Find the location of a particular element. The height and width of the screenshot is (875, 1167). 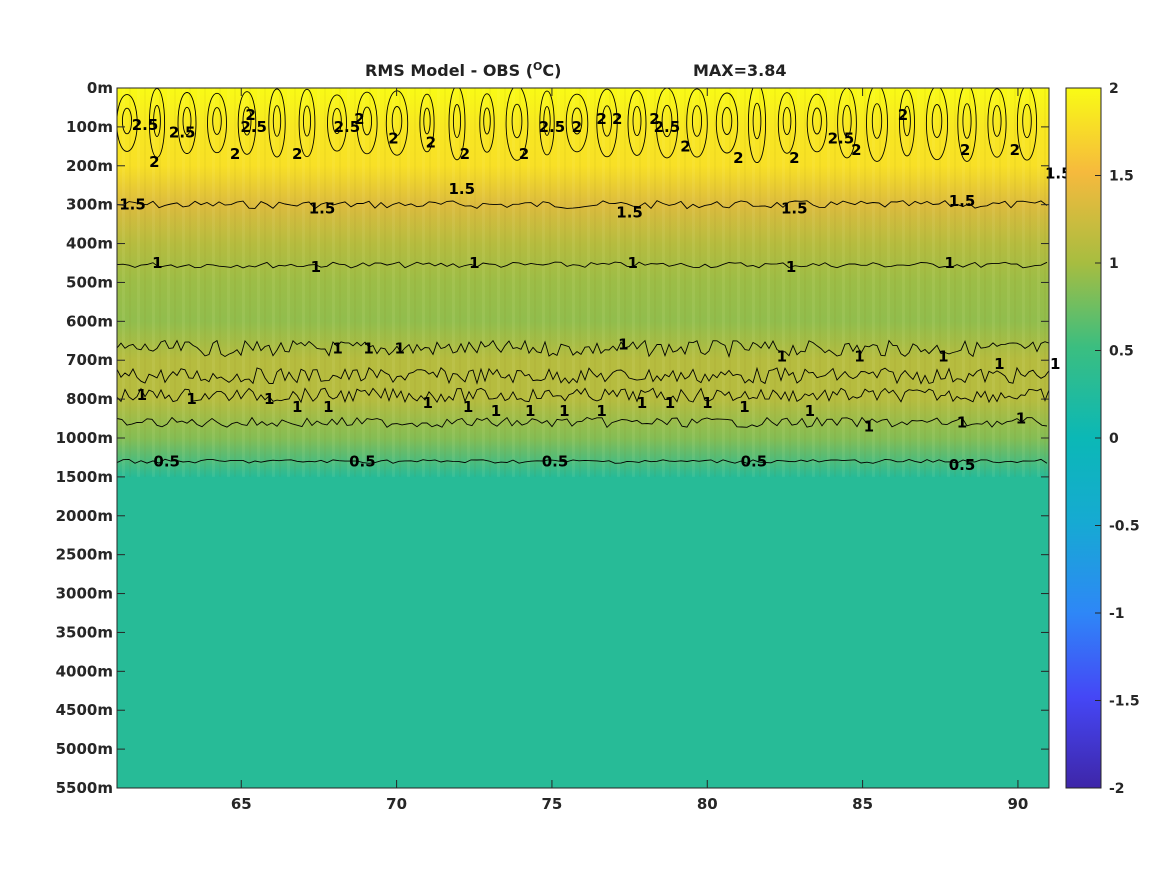

y-tick-label: 0m is located at coordinates (100, 88).